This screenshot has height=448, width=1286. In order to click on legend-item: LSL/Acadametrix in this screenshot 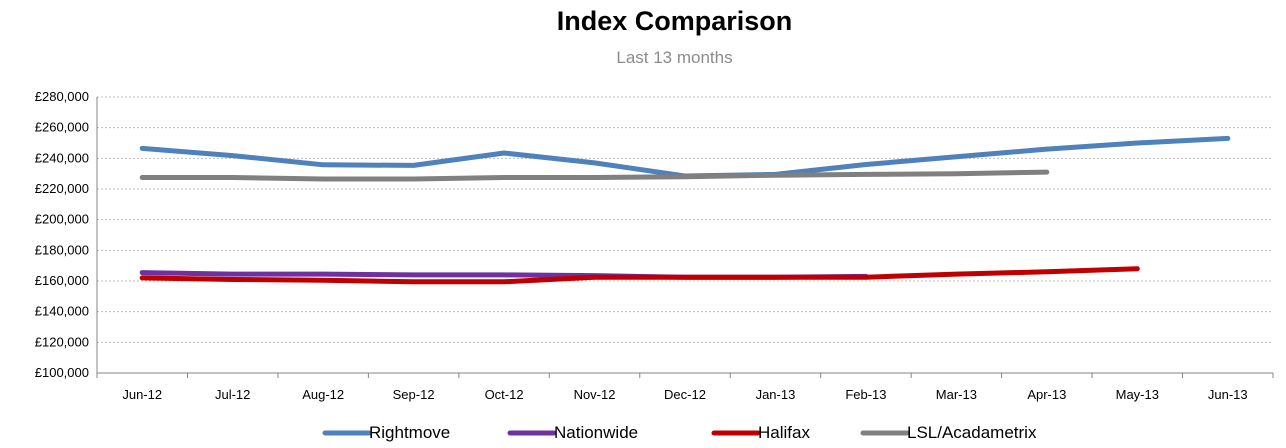, I will do `click(948, 432)`.